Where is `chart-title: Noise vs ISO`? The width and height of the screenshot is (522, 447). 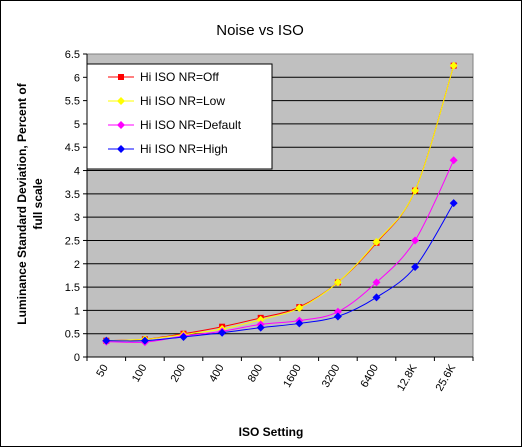
chart-title: Noise vs ISO is located at coordinates (260, 30).